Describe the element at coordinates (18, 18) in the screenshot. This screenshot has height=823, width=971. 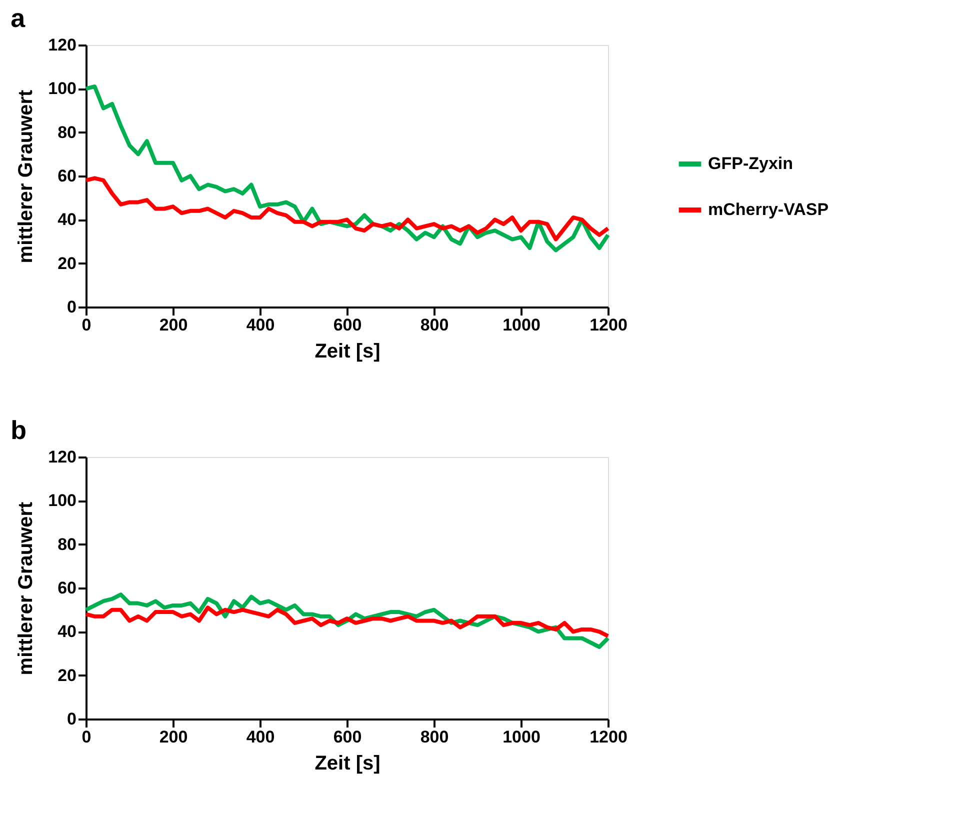
I see `chart-title: a` at that location.